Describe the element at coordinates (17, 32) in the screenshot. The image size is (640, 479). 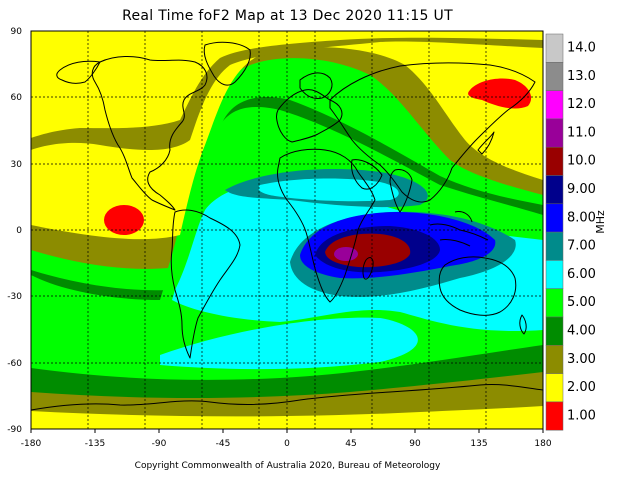
I see `y-tick-label: 90` at that location.